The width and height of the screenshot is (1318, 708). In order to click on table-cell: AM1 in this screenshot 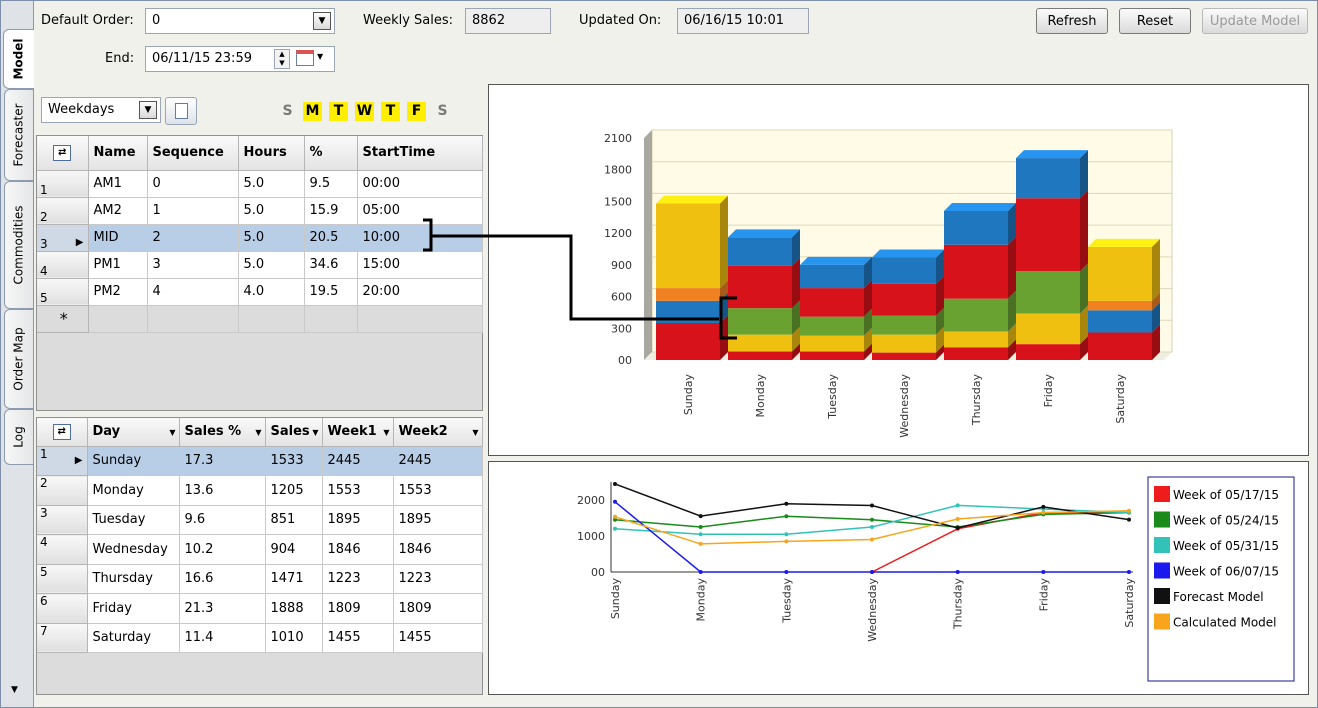, I will do `click(118, 184)`.